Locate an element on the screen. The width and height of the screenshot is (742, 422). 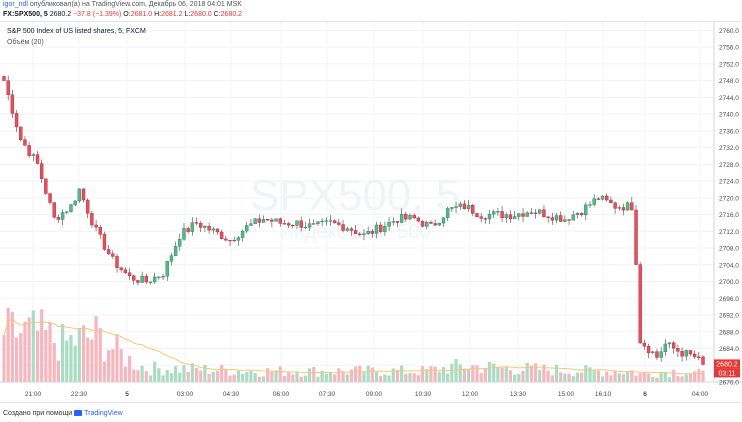
y-tick-label: 2712.0 is located at coordinates (729, 232).